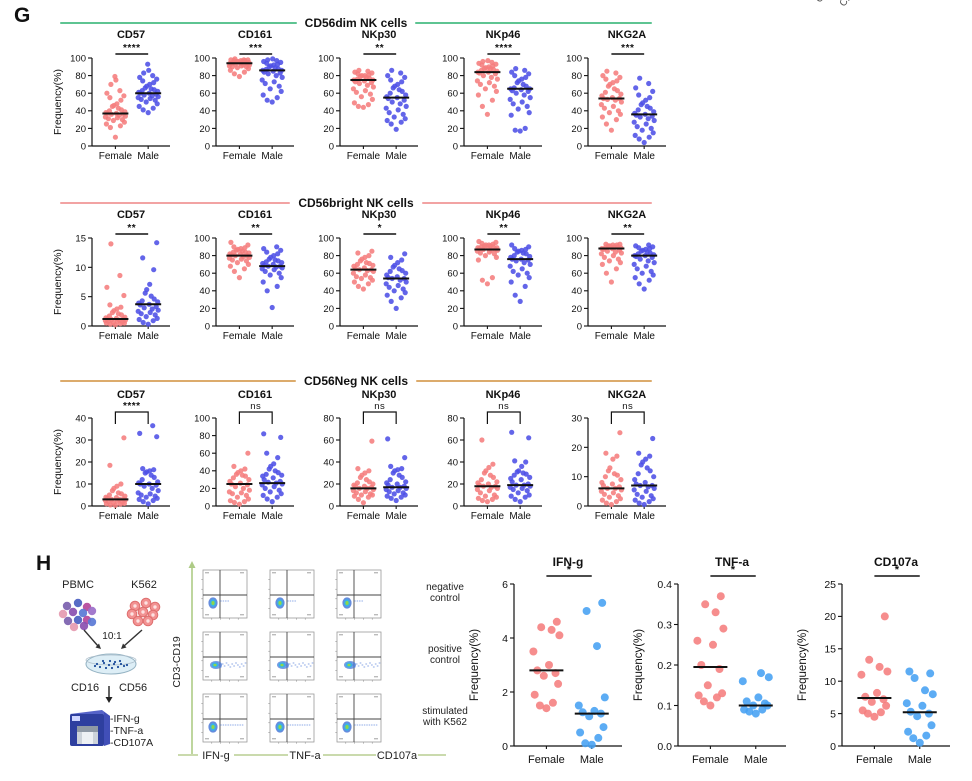  I want to click on svg-text: CD57, so click(131, 215).